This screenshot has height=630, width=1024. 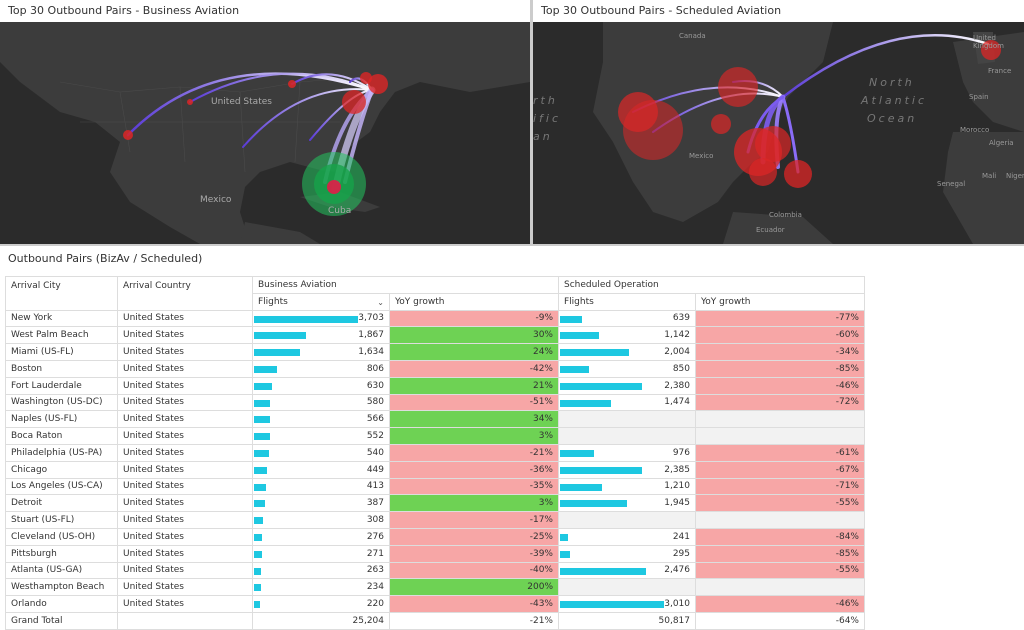 I want to click on cell-ba-yoy: -42%, so click(x=474, y=368).